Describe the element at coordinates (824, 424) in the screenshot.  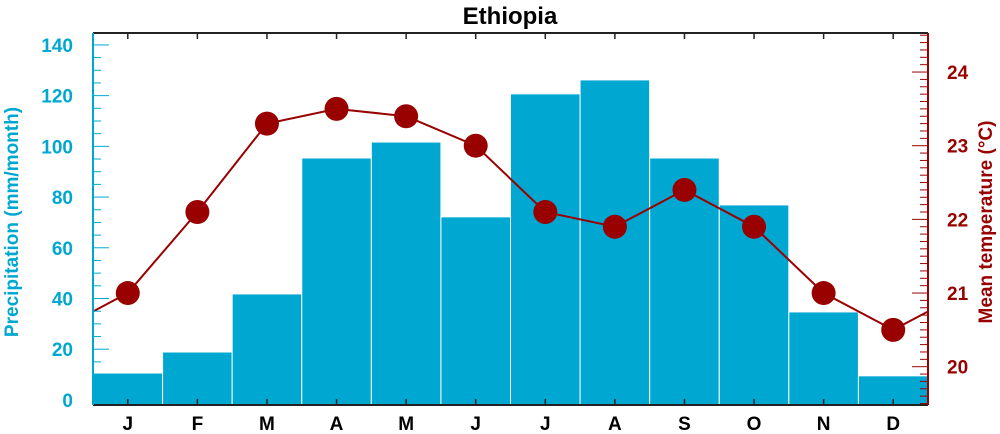
I see `x-tick-label: N` at that location.